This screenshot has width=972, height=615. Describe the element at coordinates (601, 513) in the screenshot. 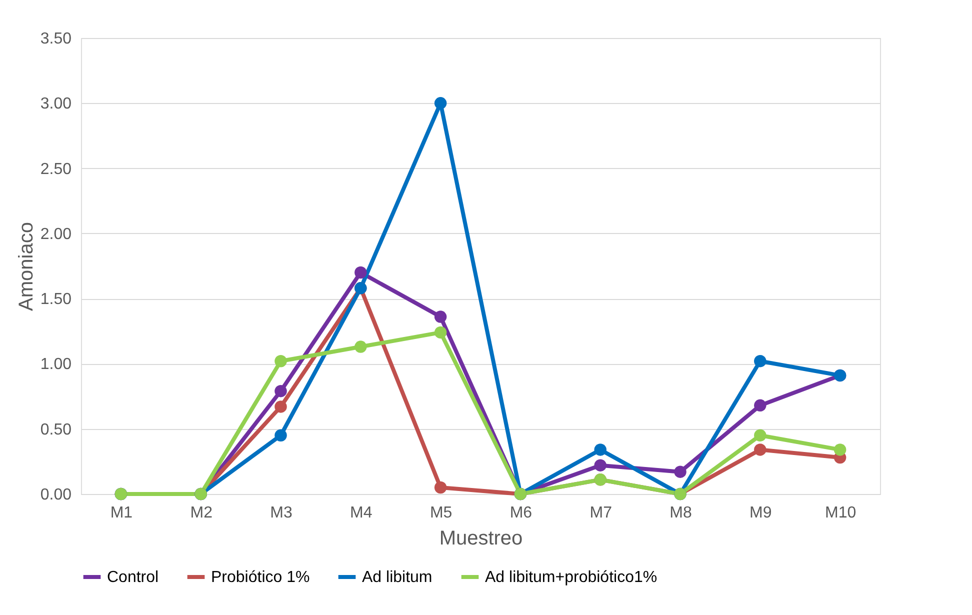

I see `x-tick-label: M7` at that location.